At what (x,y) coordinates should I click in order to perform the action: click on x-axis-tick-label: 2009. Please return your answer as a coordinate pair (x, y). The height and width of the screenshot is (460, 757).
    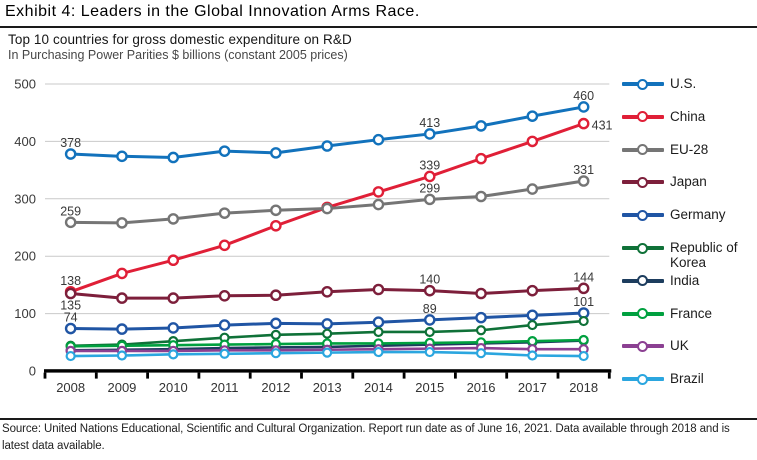
    Looking at the image, I should click on (121, 387).